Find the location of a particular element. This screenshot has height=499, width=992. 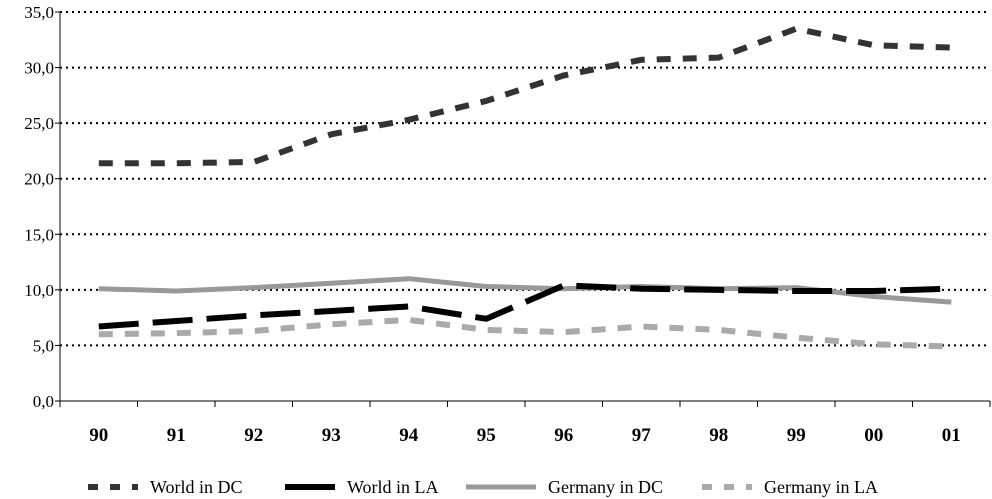

x-tick-label: 90 is located at coordinates (98, 435).